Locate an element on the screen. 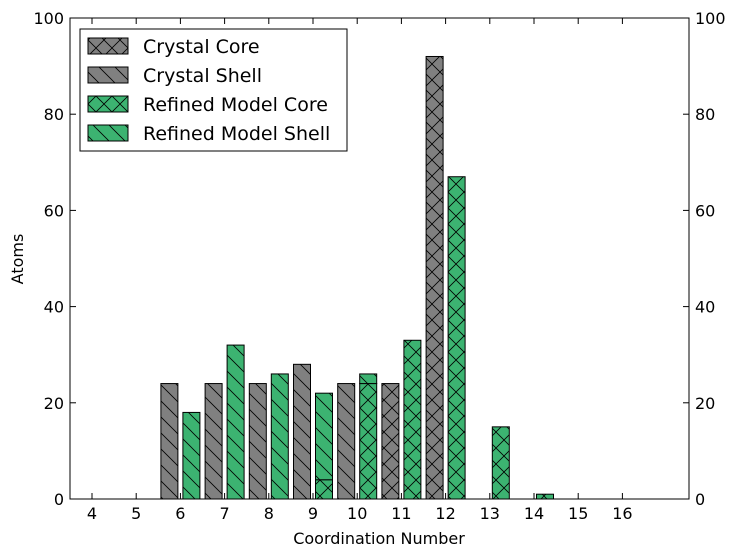 This screenshot has width=733, height=557. x-tick-label: 10 is located at coordinates (357, 513).